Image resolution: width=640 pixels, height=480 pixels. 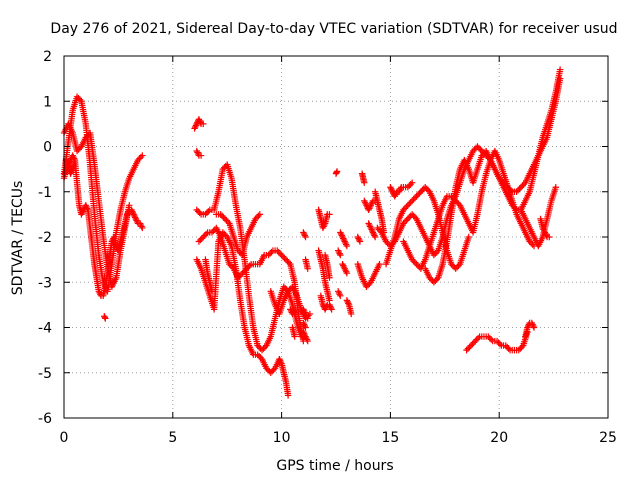 What do you see at coordinates (349, 307) in the screenshot?
I see `series-arc31` at bounding box center [349, 307].